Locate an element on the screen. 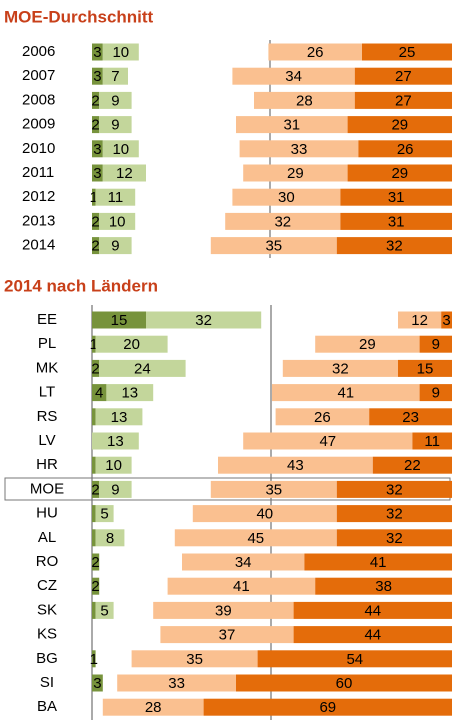  data-label: 30 is located at coordinates (286, 197).